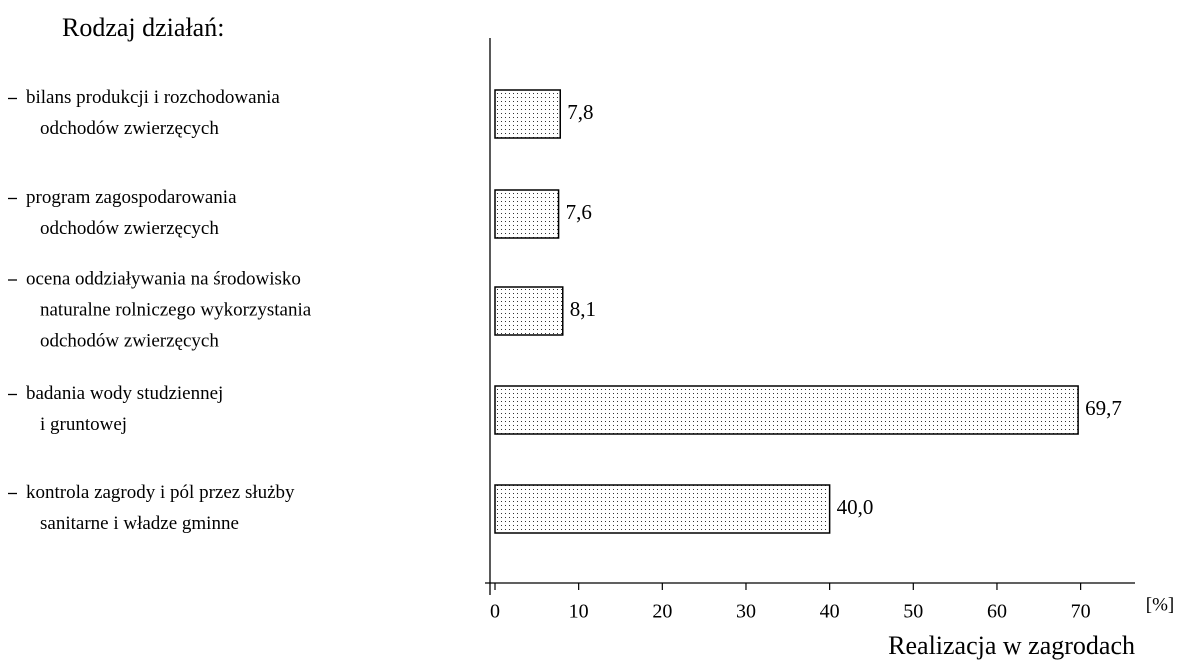 The image size is (1184, 663). Describe the element at coordinates (855, 507) in the screenshot. I see `value-label: 40,0` at that location.